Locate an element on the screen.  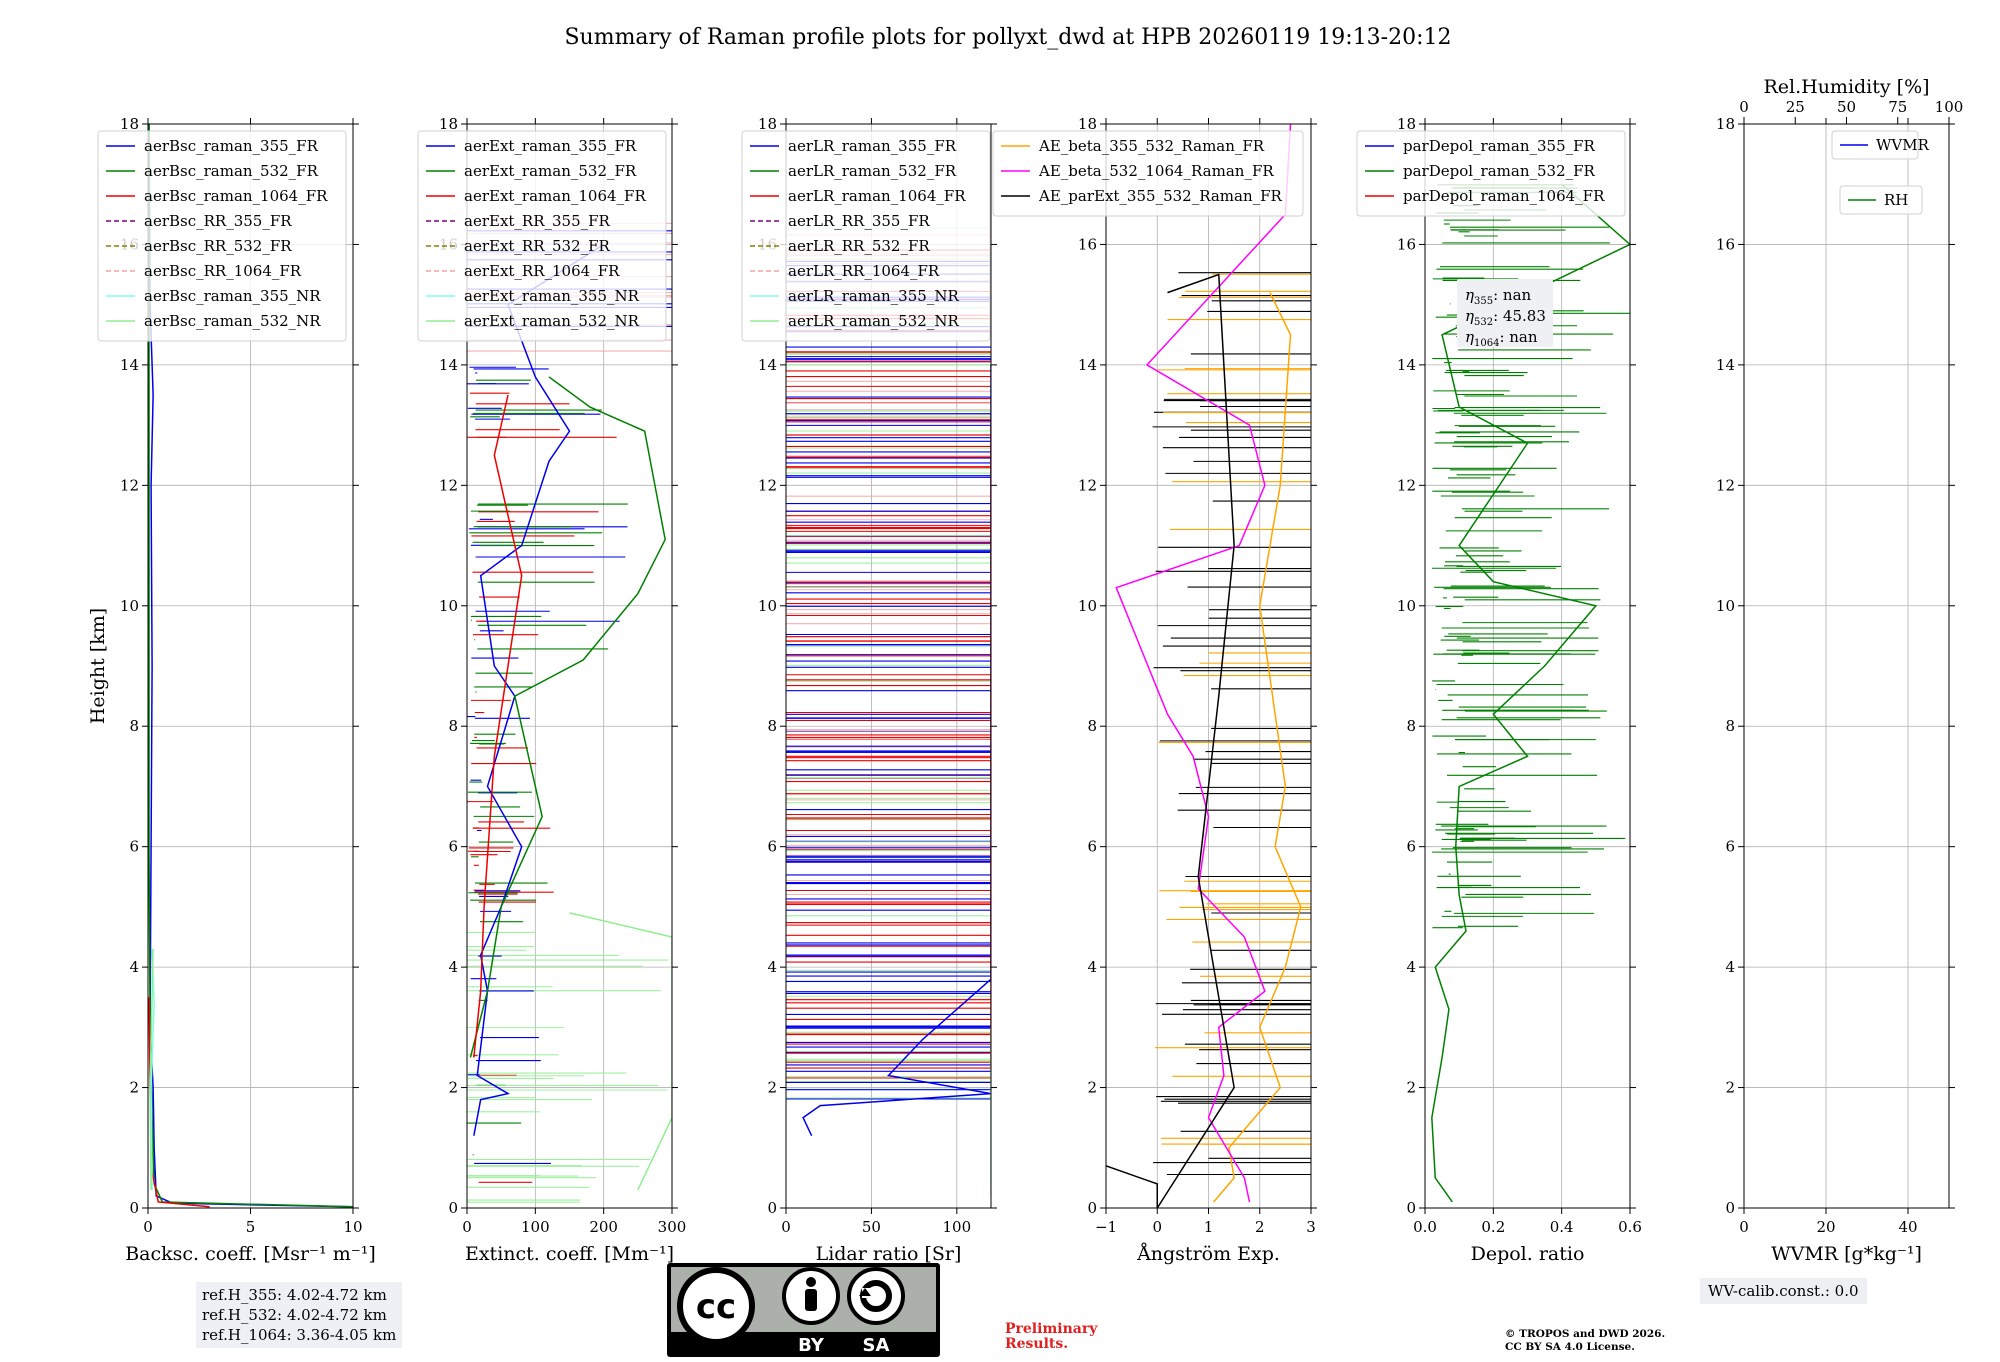
x-tick-label: 3 is located at coordinates (1311, 1227).